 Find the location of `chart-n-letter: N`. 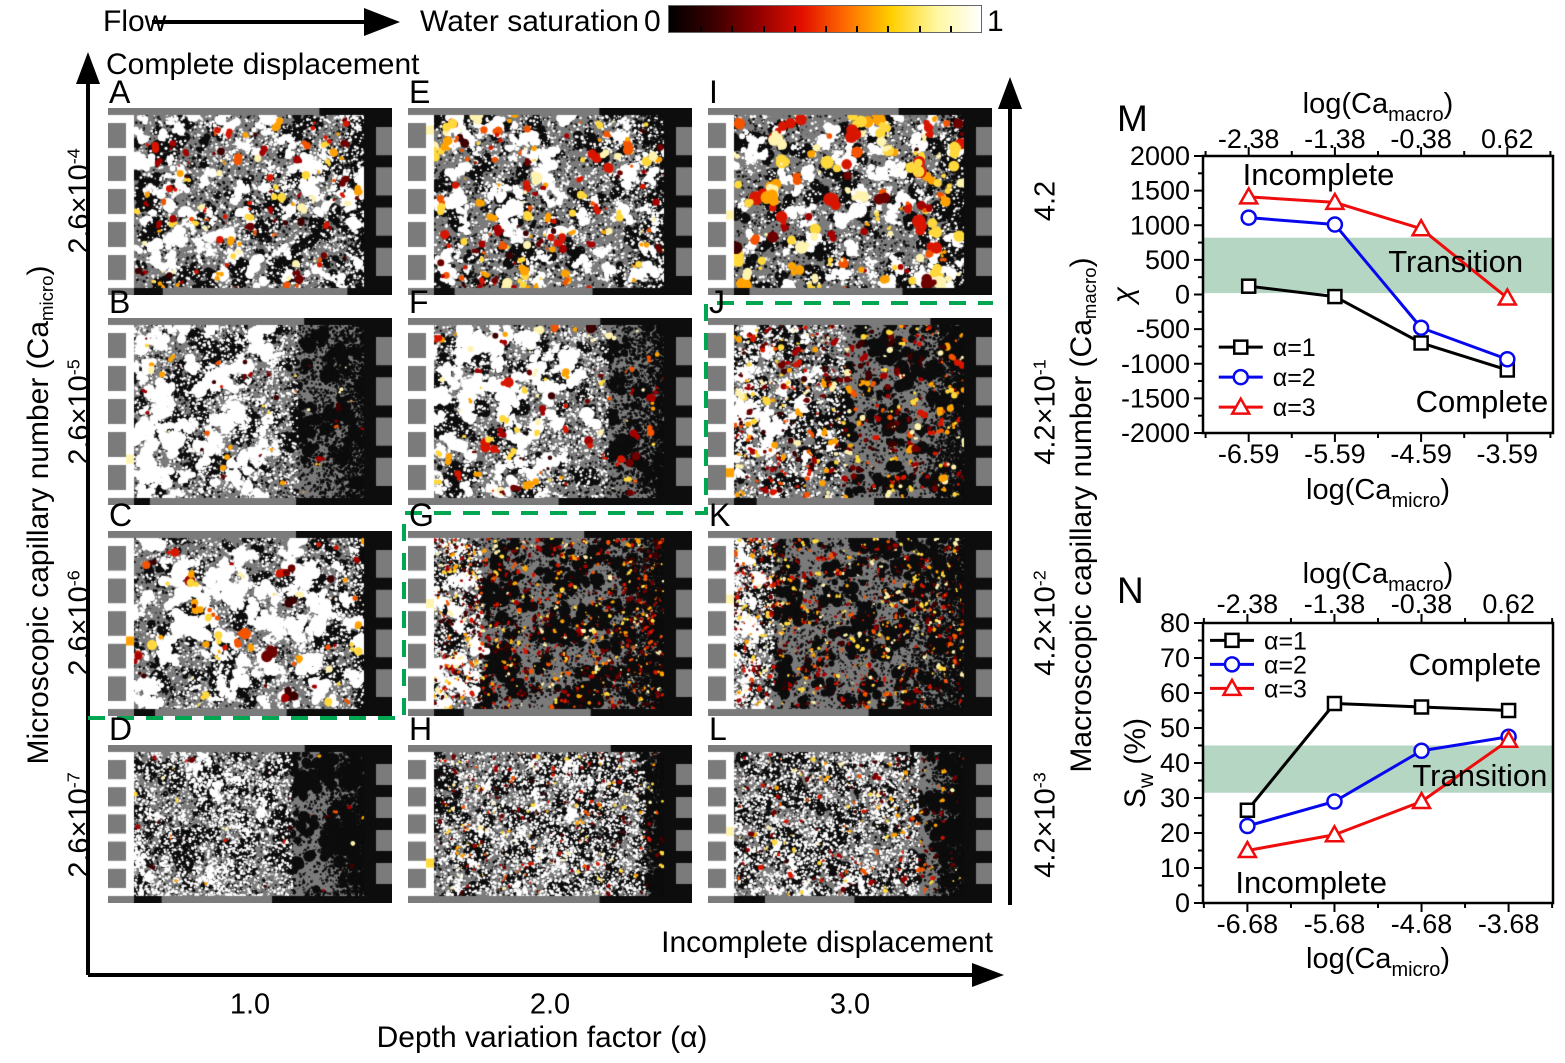

chart-n-letter: N is located at coordinates (1130, 590).